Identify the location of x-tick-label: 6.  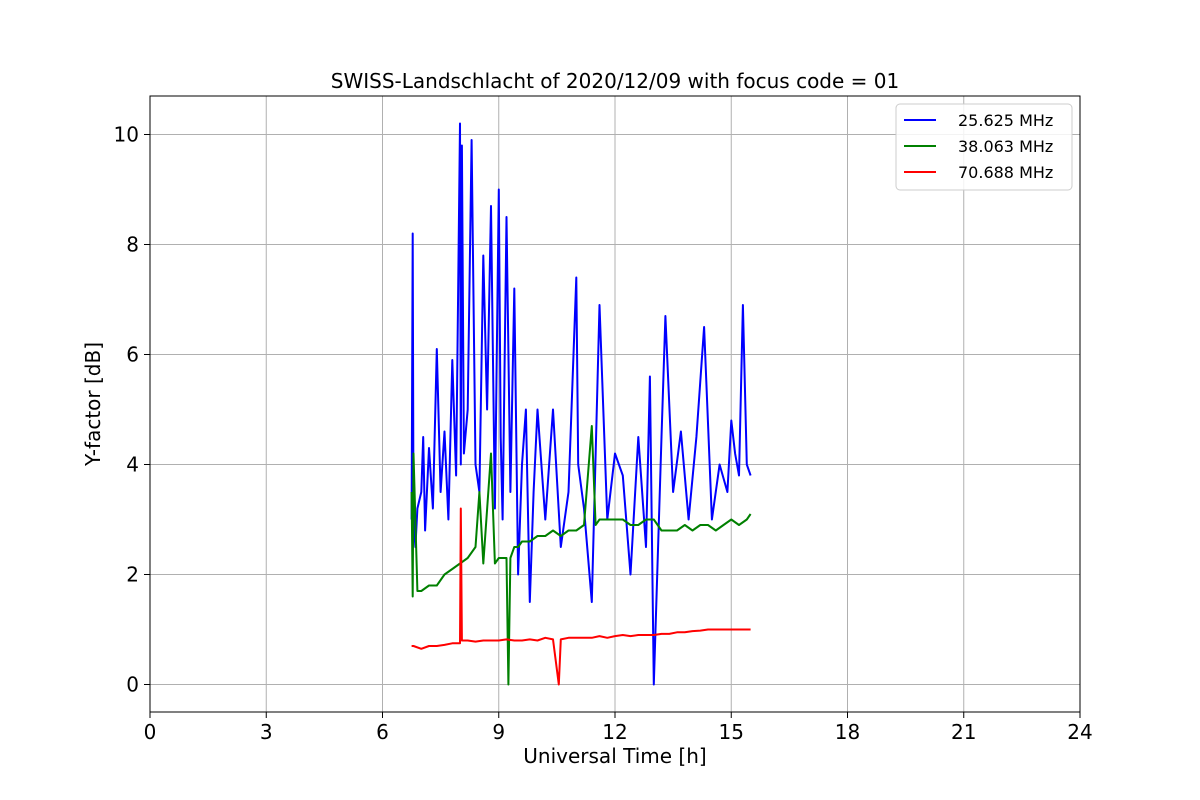
(382, 732).